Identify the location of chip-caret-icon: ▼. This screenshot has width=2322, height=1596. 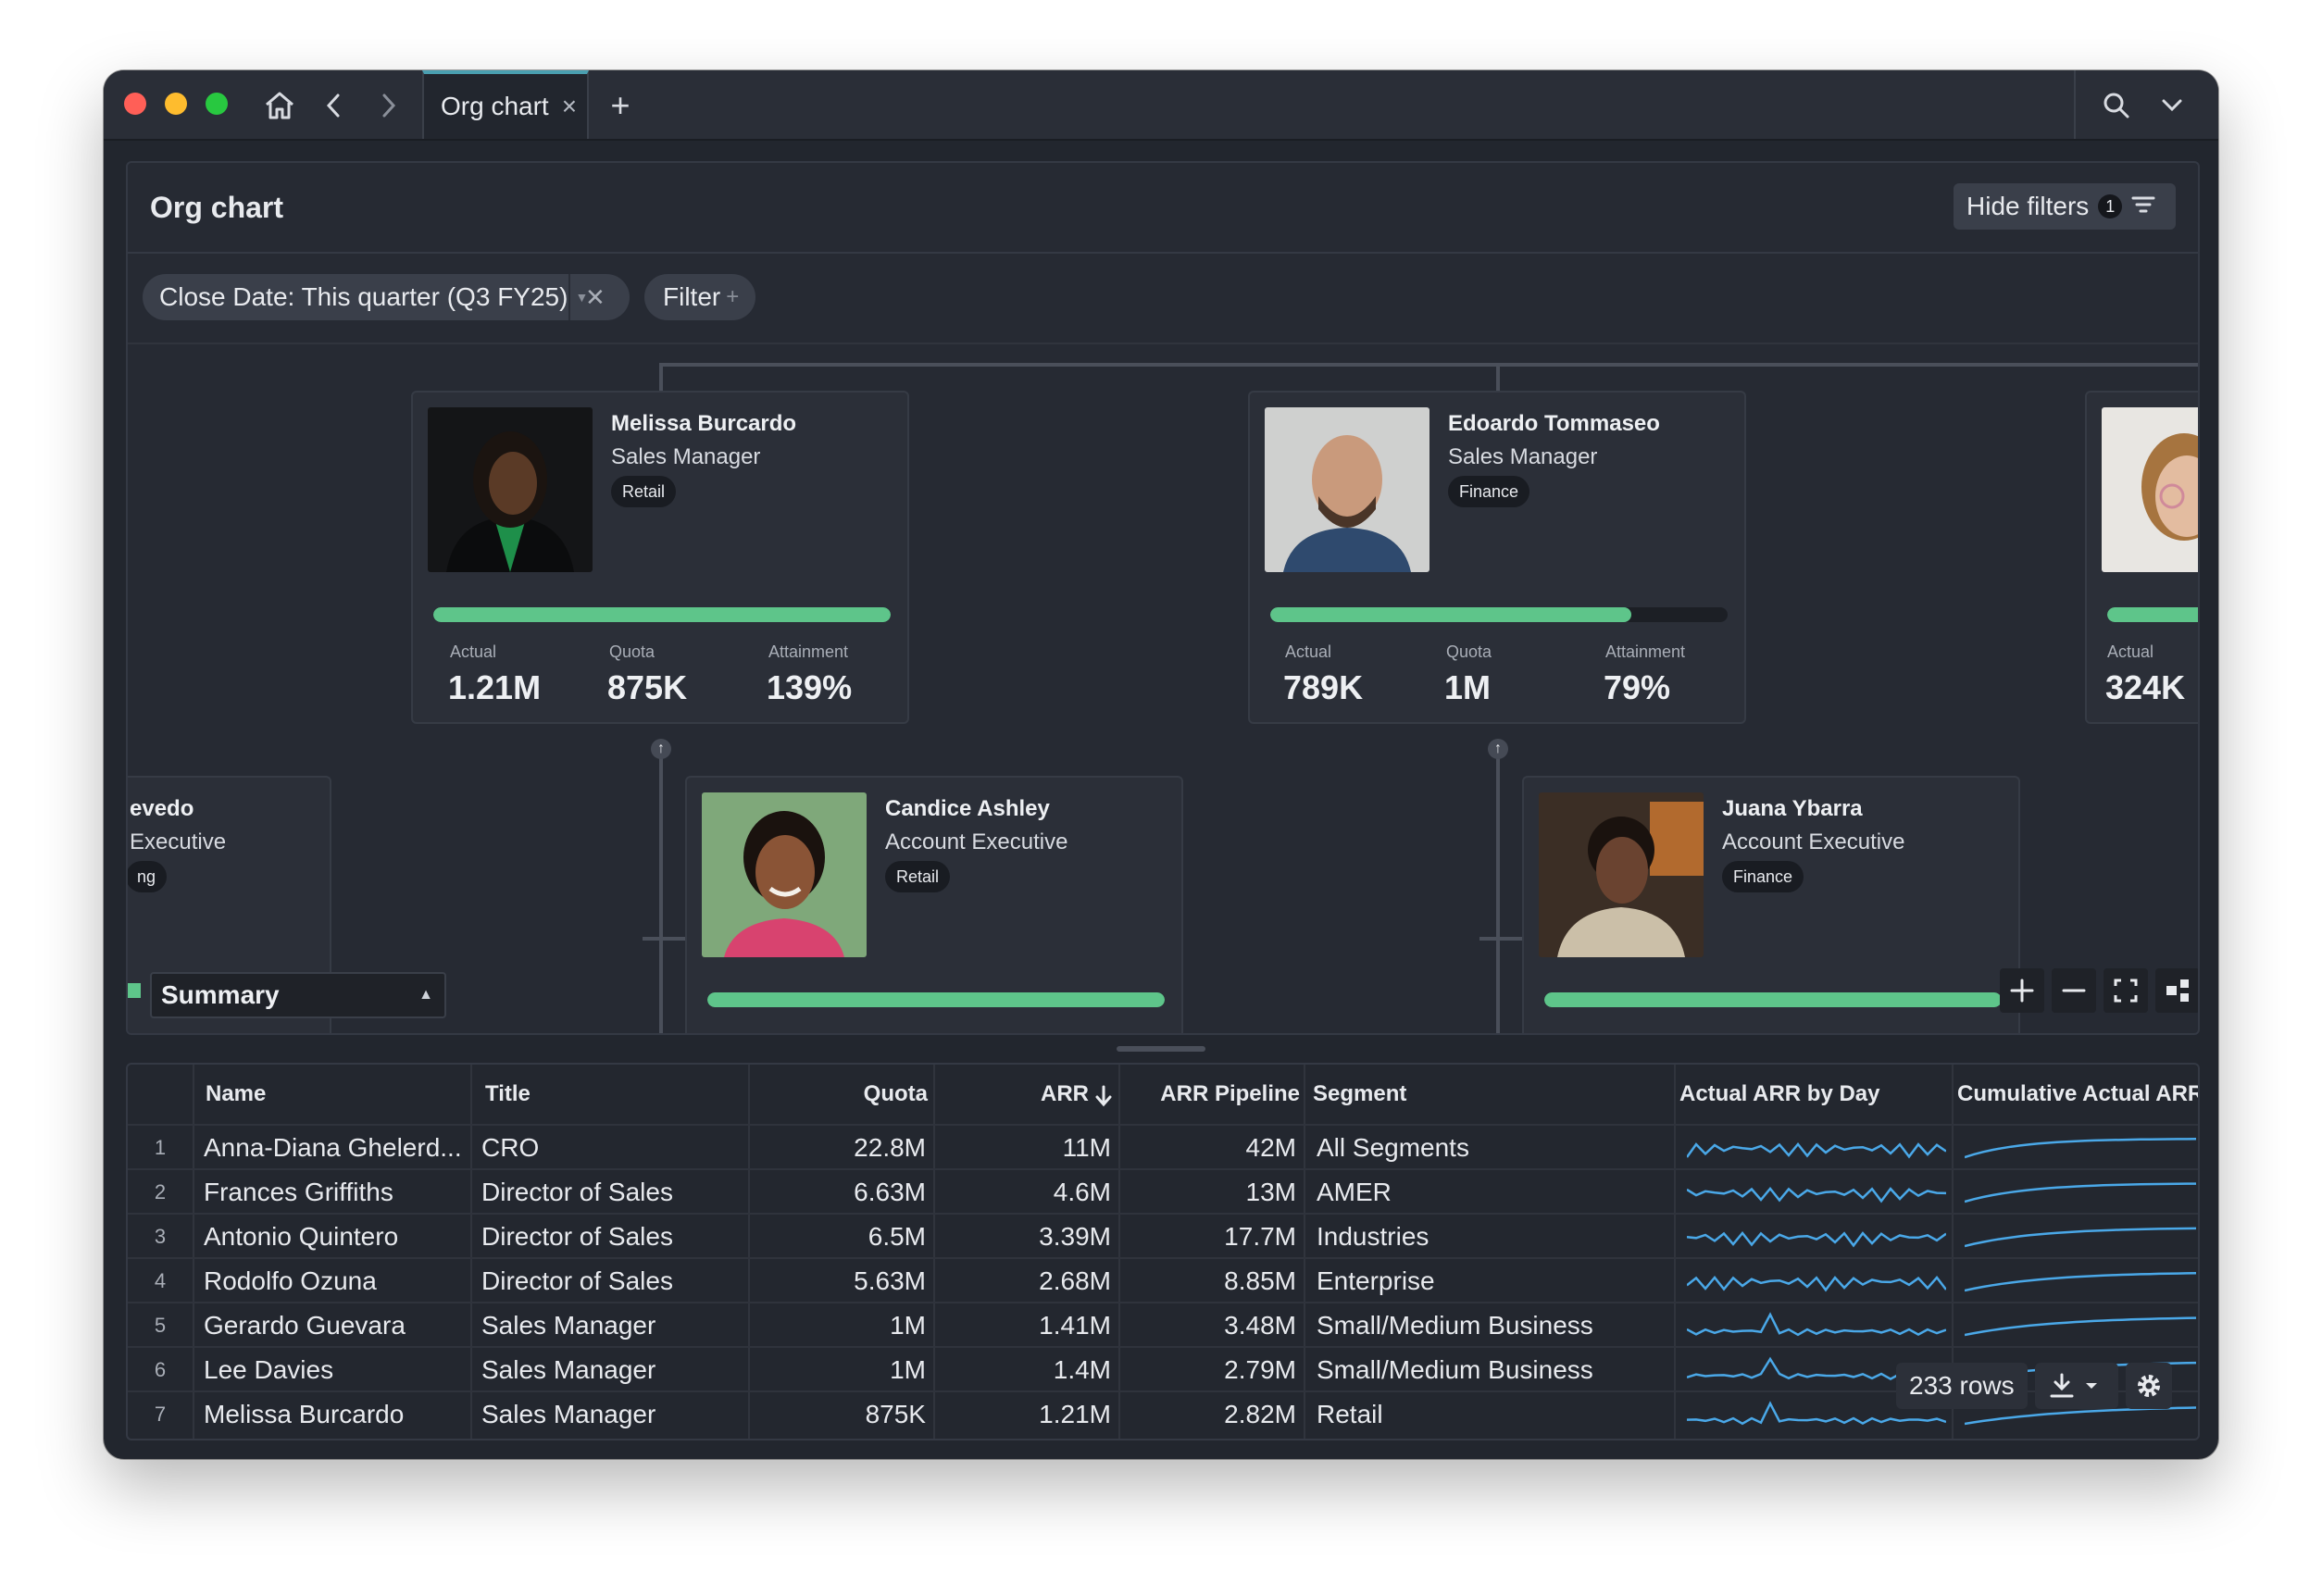
(582, 297).